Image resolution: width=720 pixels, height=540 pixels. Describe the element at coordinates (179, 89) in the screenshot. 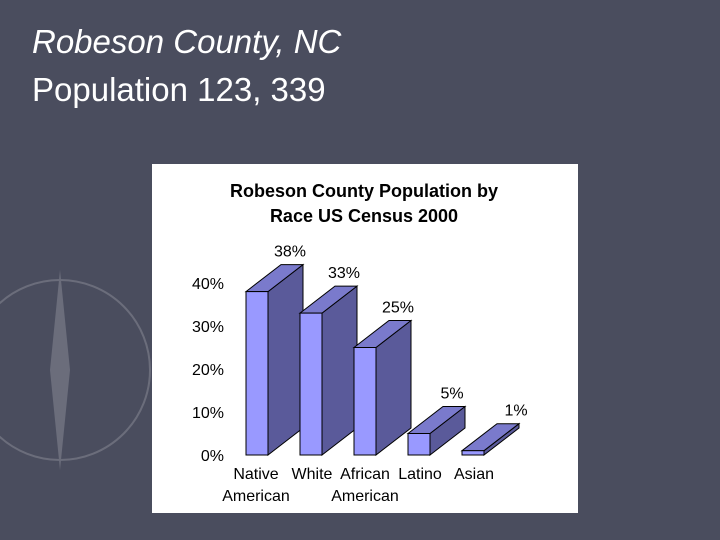

I see `slide-title-population: Population 123, 339` at that location.